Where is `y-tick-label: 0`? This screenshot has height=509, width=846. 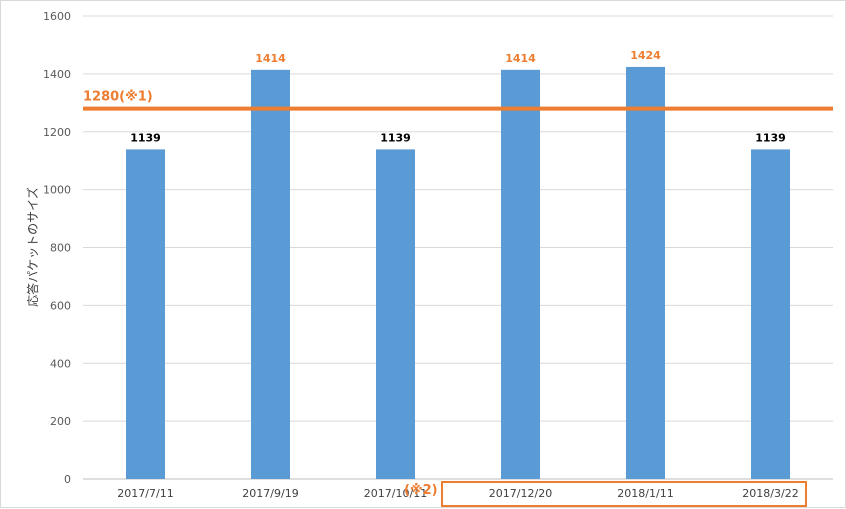 y-tick-label: 0 is located at coordinates (67, 479).